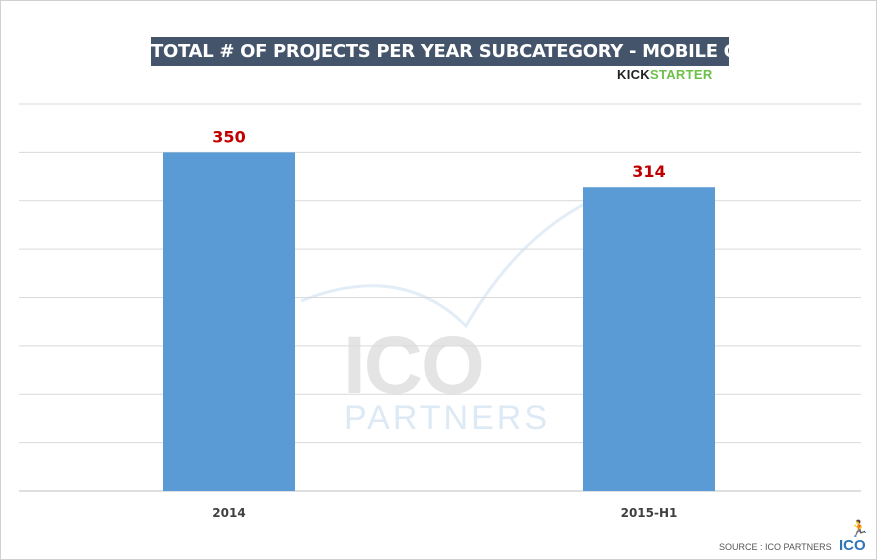 The image size is (877, 560). I want to click on running-person-icon: 🏃, so click(859, 528).